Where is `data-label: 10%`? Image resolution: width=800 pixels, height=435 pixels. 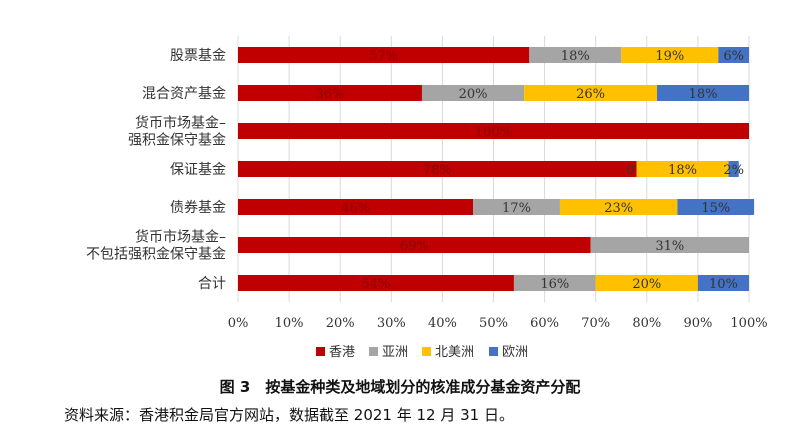
data-label: 10% is located at coordinates (723, 284).